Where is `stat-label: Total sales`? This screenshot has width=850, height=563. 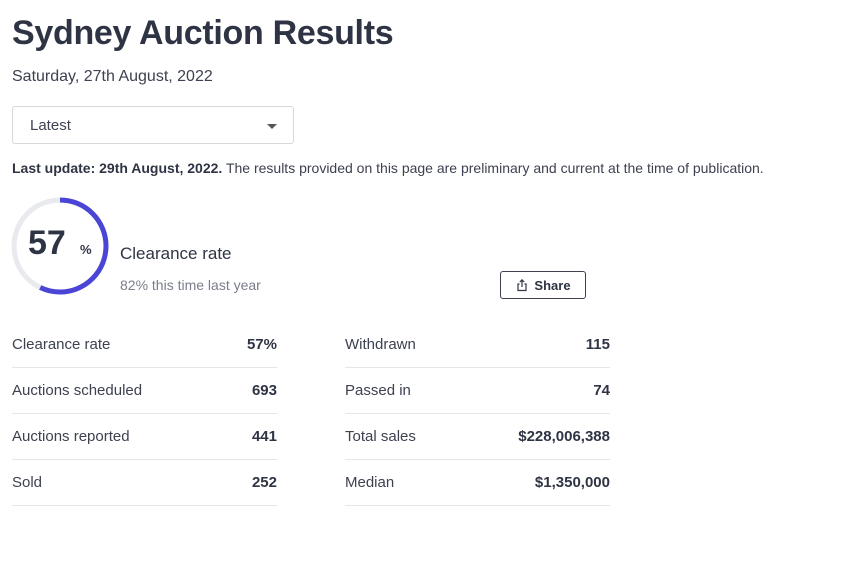 stat-label: Total sales is located at coordinates (380, 436).